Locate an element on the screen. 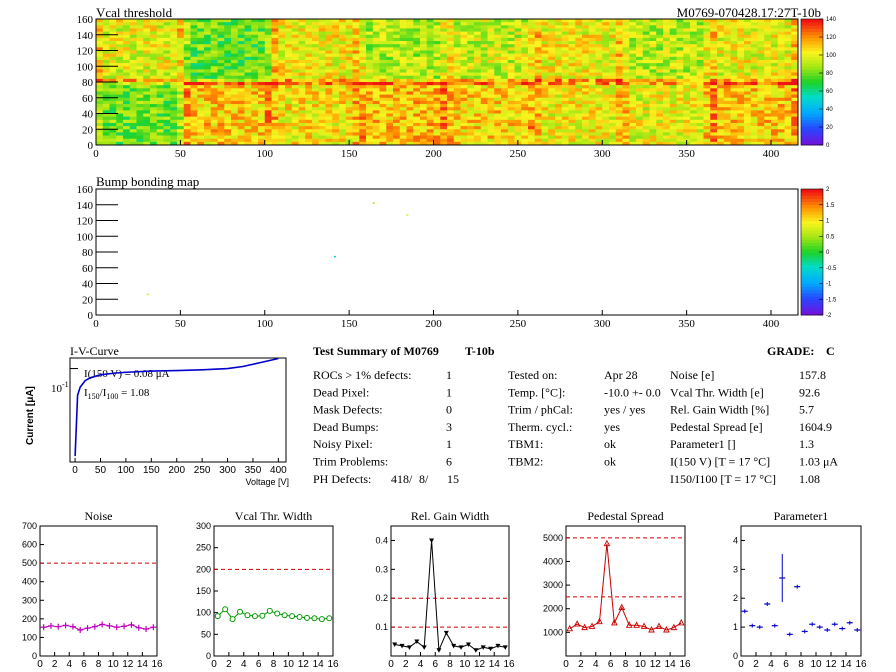 This screenshot has width=896, height=672. bump-xtick-label: 0 is located at coordinates (96, 324).